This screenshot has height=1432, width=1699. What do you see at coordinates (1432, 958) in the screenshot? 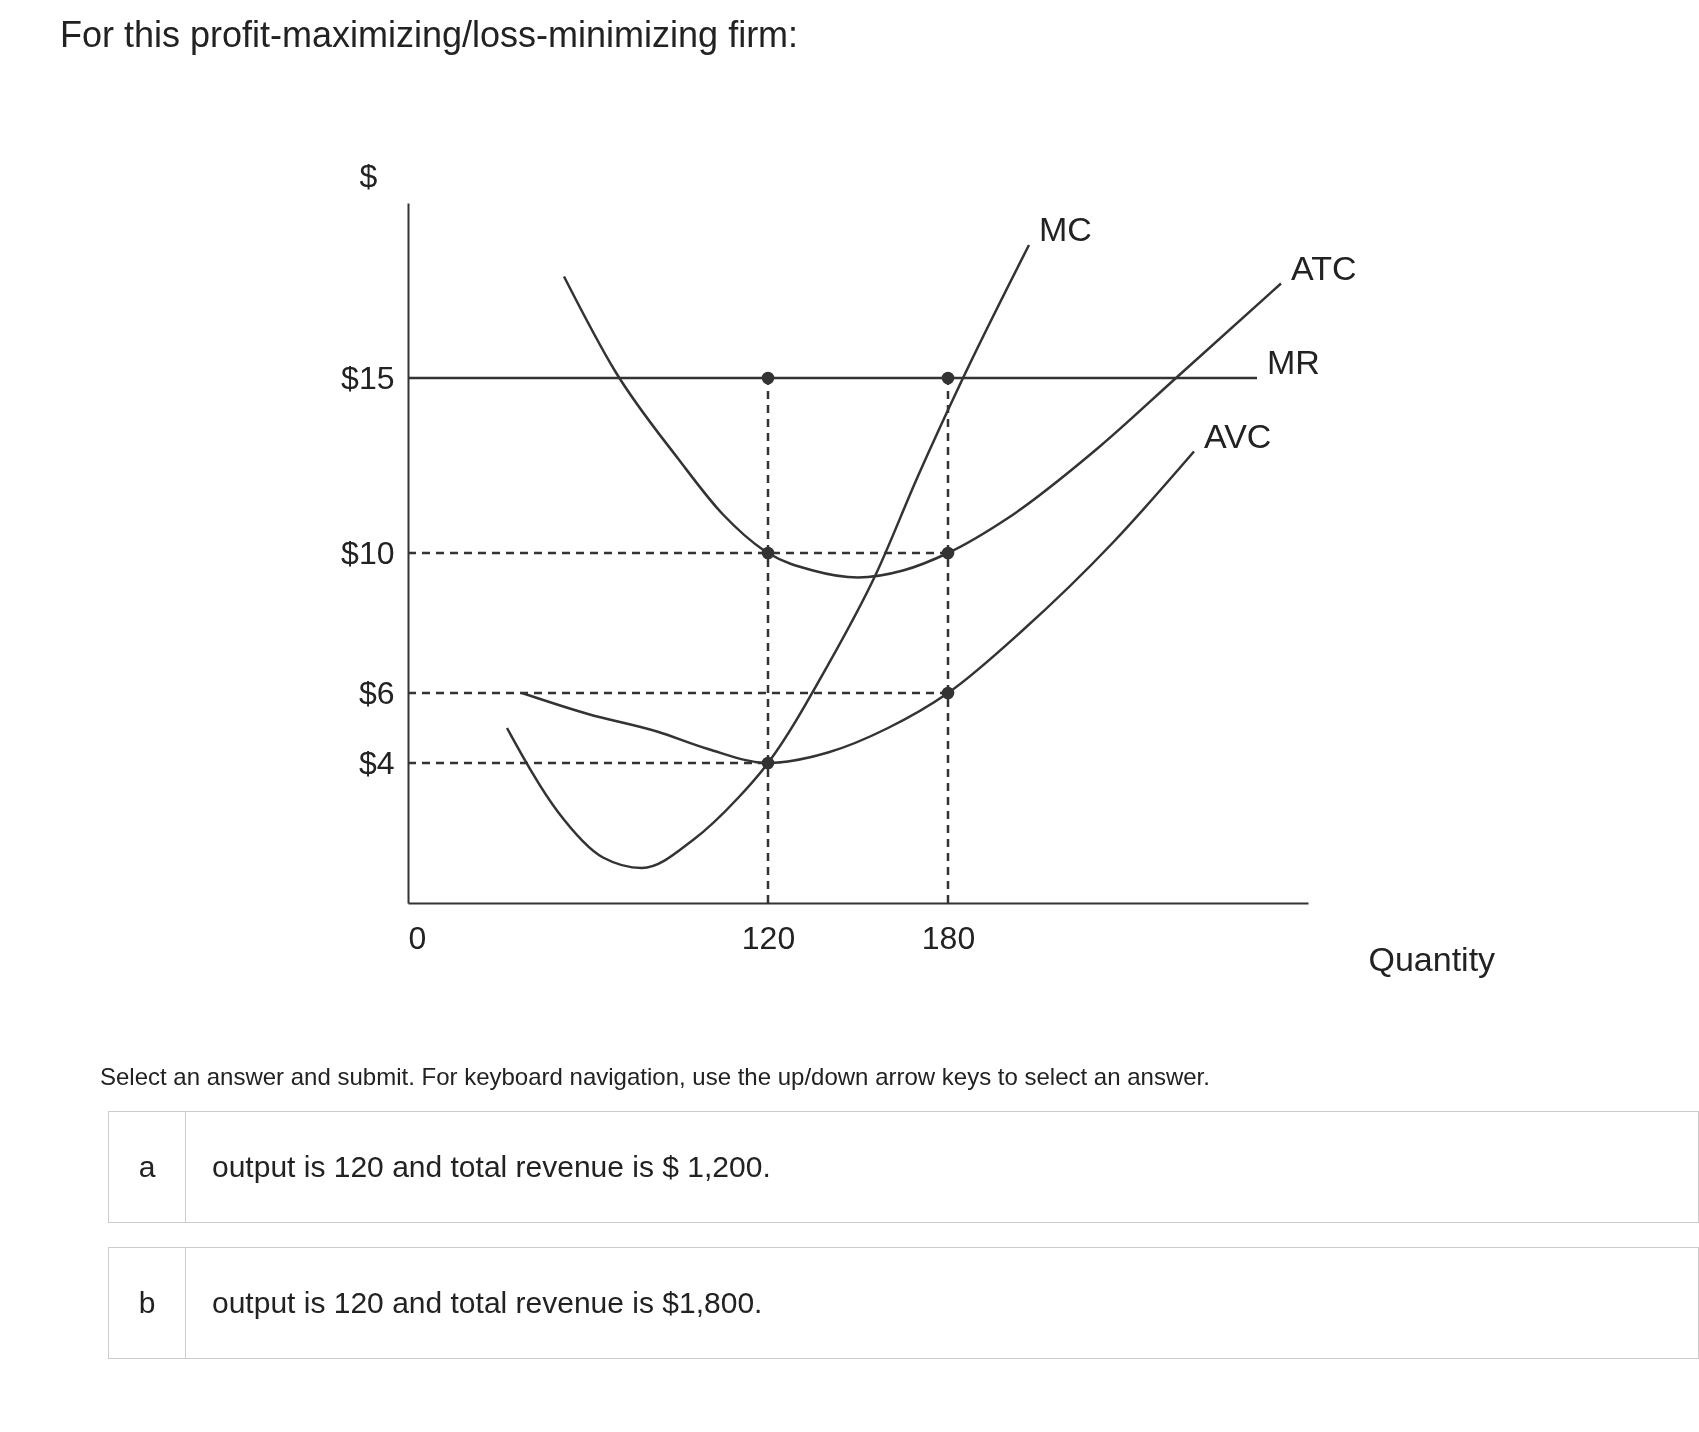
I see `x-axis-title: Quantity` at bounding box center [1432, 958].